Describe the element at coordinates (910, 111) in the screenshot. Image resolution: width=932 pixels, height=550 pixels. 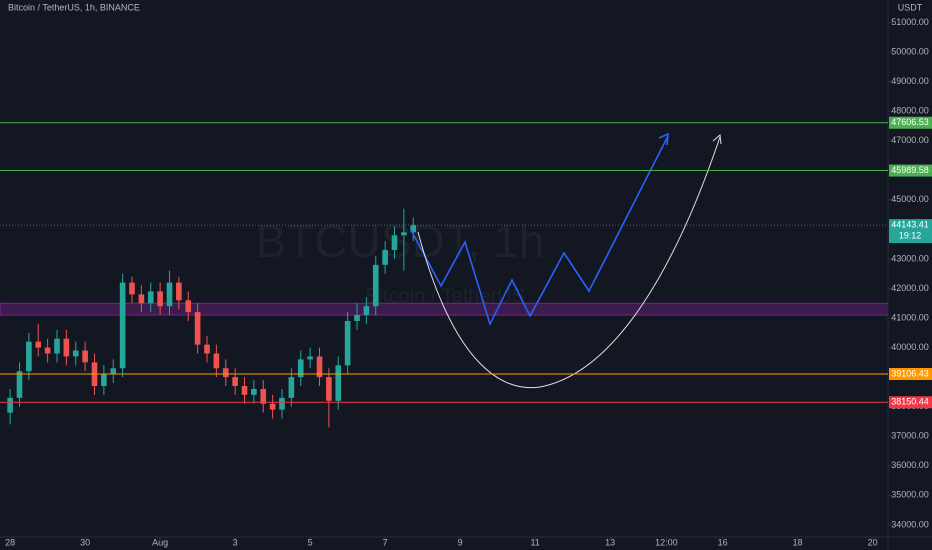
I see `y-tick-label: 48000.00` at that location.